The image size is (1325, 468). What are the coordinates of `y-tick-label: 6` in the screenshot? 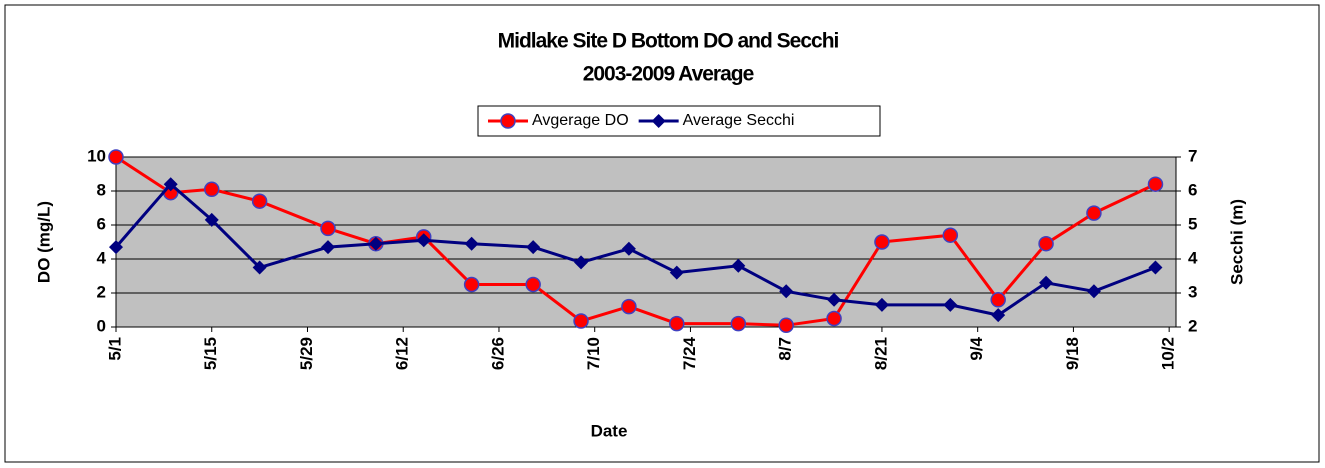 It's located at (101, 223).